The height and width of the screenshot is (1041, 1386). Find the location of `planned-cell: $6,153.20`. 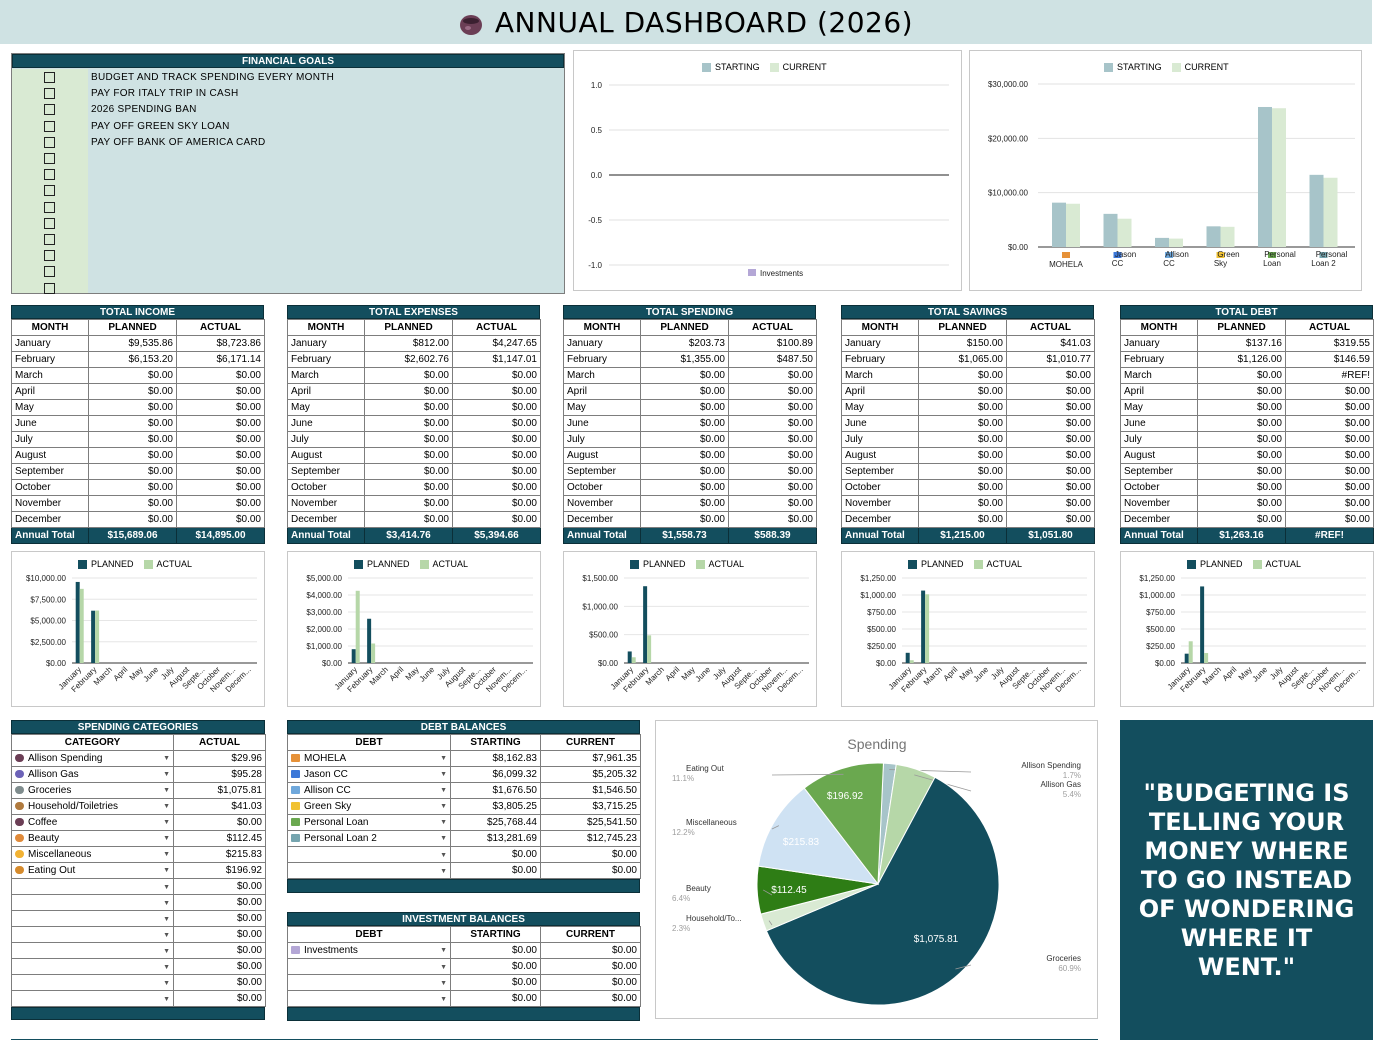

planned-cell: $6,153.20 is located at coordinates (132, 359).